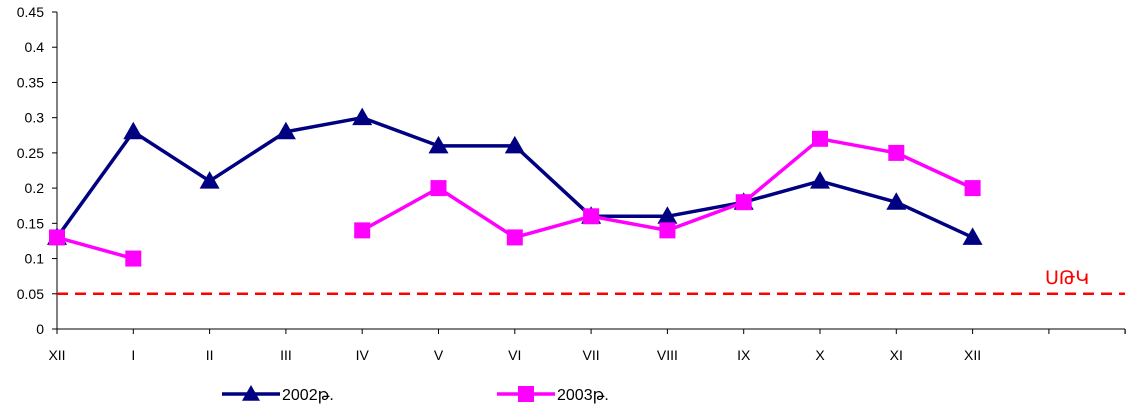 The image size is (1129, 409). What do you see at coordinates (35, 47) in the screenshot?
I see `y-tick-label: 0.4` at bounding box center [35, 47].